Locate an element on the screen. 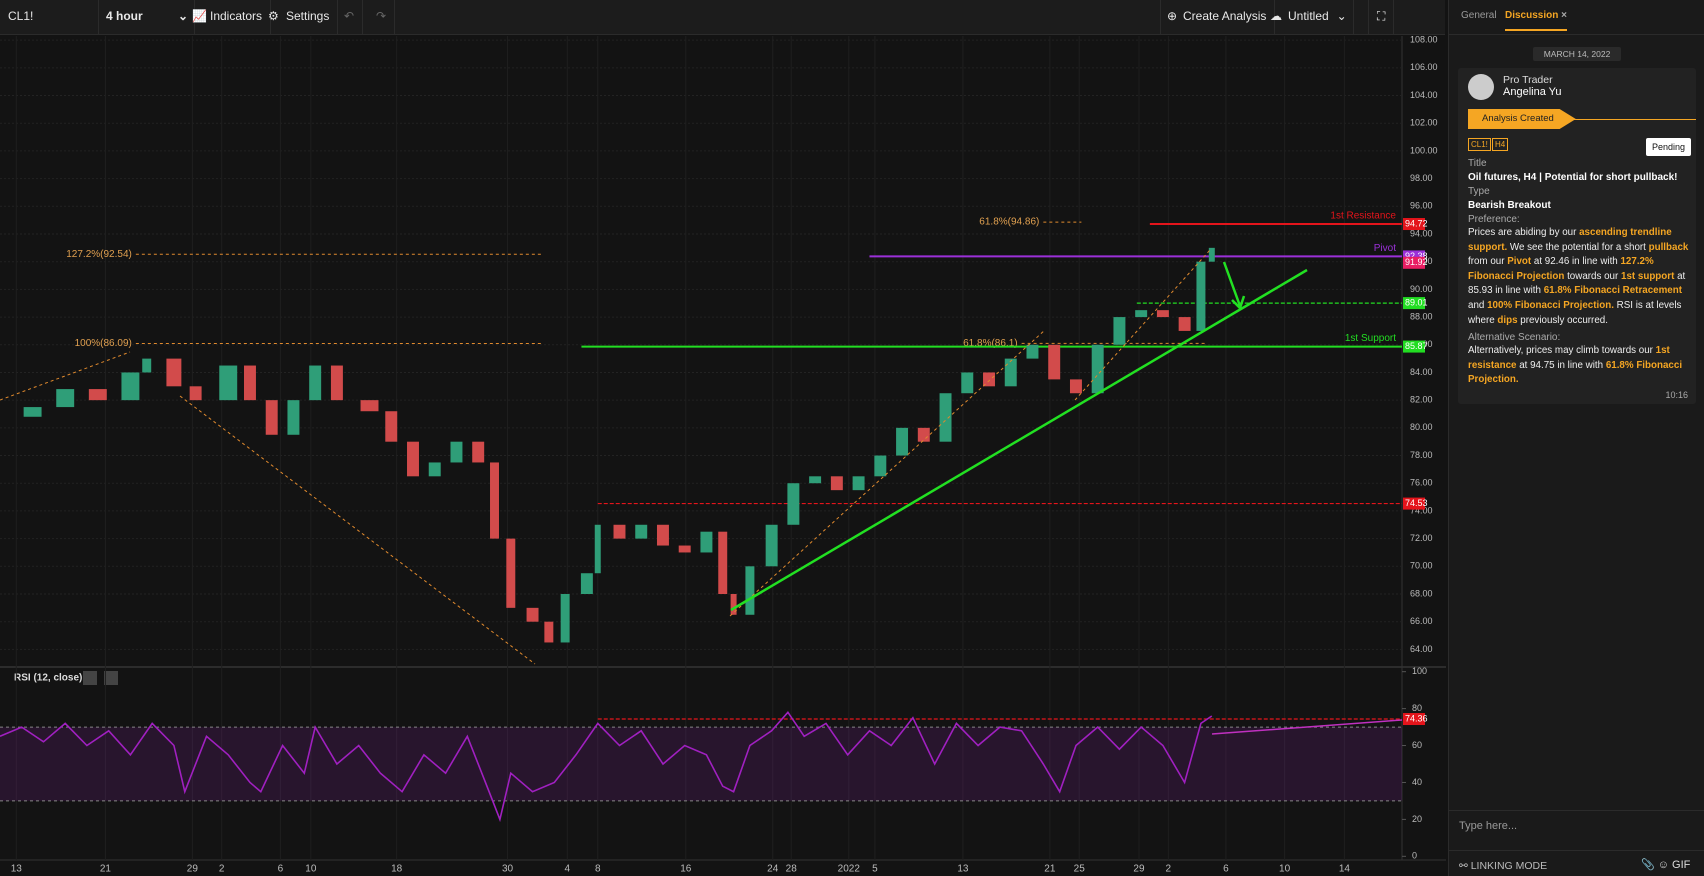  trendline is located at coordinates (1019, 440).